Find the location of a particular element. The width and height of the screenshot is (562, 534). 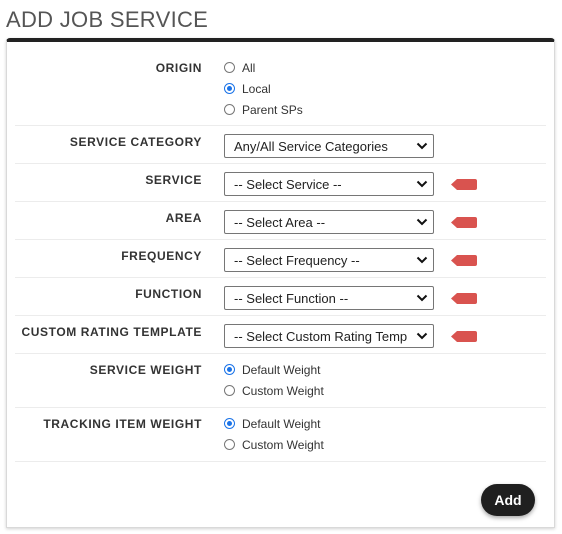

service-select: -- Select Service -- is located at coordinates (329, 184).